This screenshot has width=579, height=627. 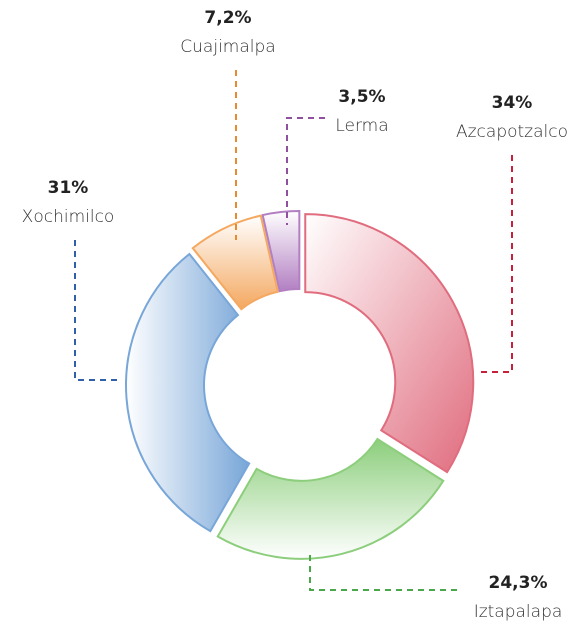 What do you see at coordinates (361, 126) in the screenshot?
I see `category-label: Lerma` at bounding box center [361, 126].